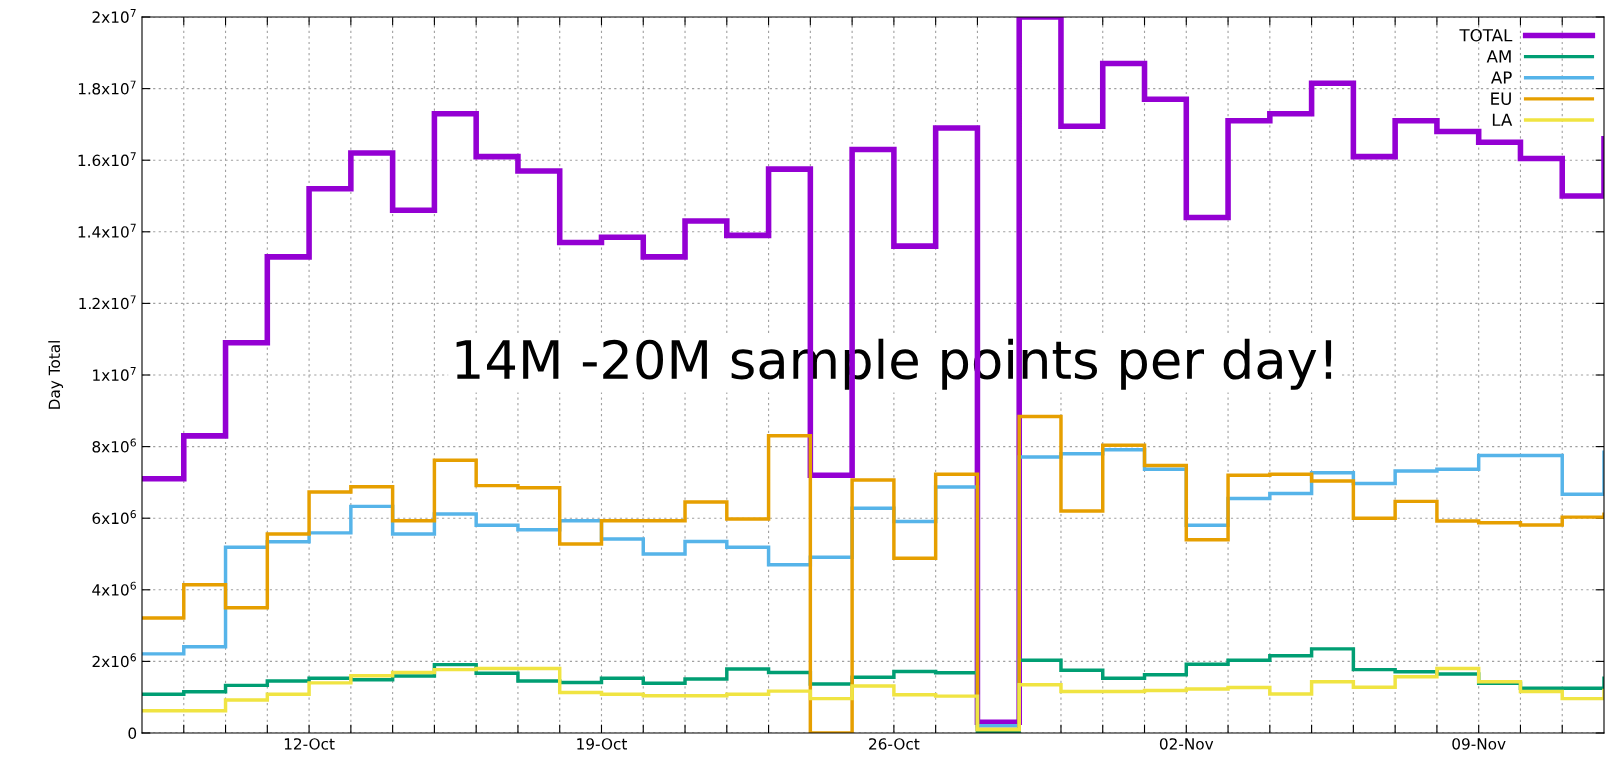 The height and width of the screenshot is (760, 1608). What do you see at coordinates (1486, 35) in the screenshot?
I see `legend-label: TOTAL` at bounding box center [1486, 35].